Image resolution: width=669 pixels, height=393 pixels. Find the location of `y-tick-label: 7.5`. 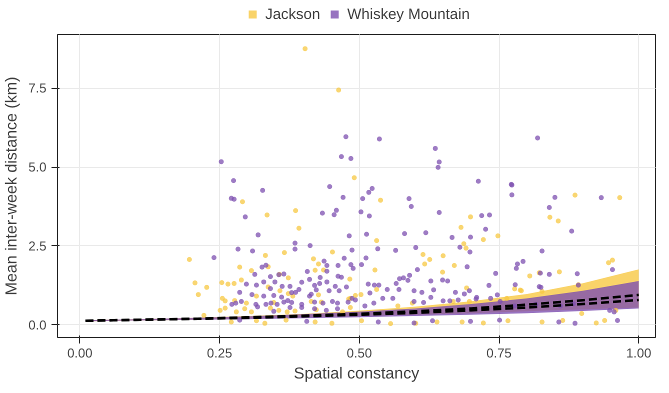

y-tick-label: 7.5 is located at coordinates (37, 88).